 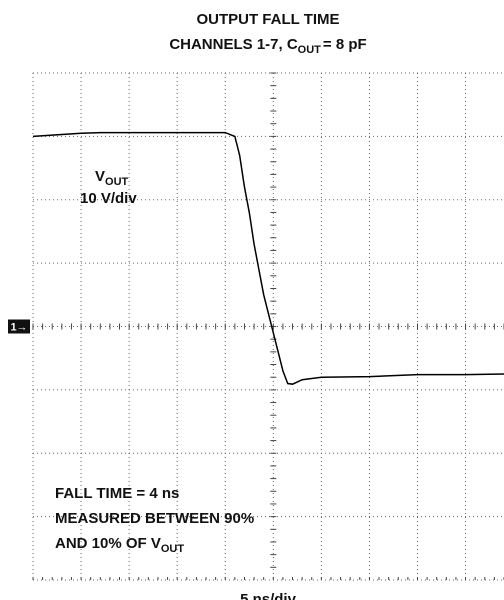 What do you see at coordinates (100, 176) in the screenshot?
I see `trace-label-text: V` at bounding box center [100, 176].